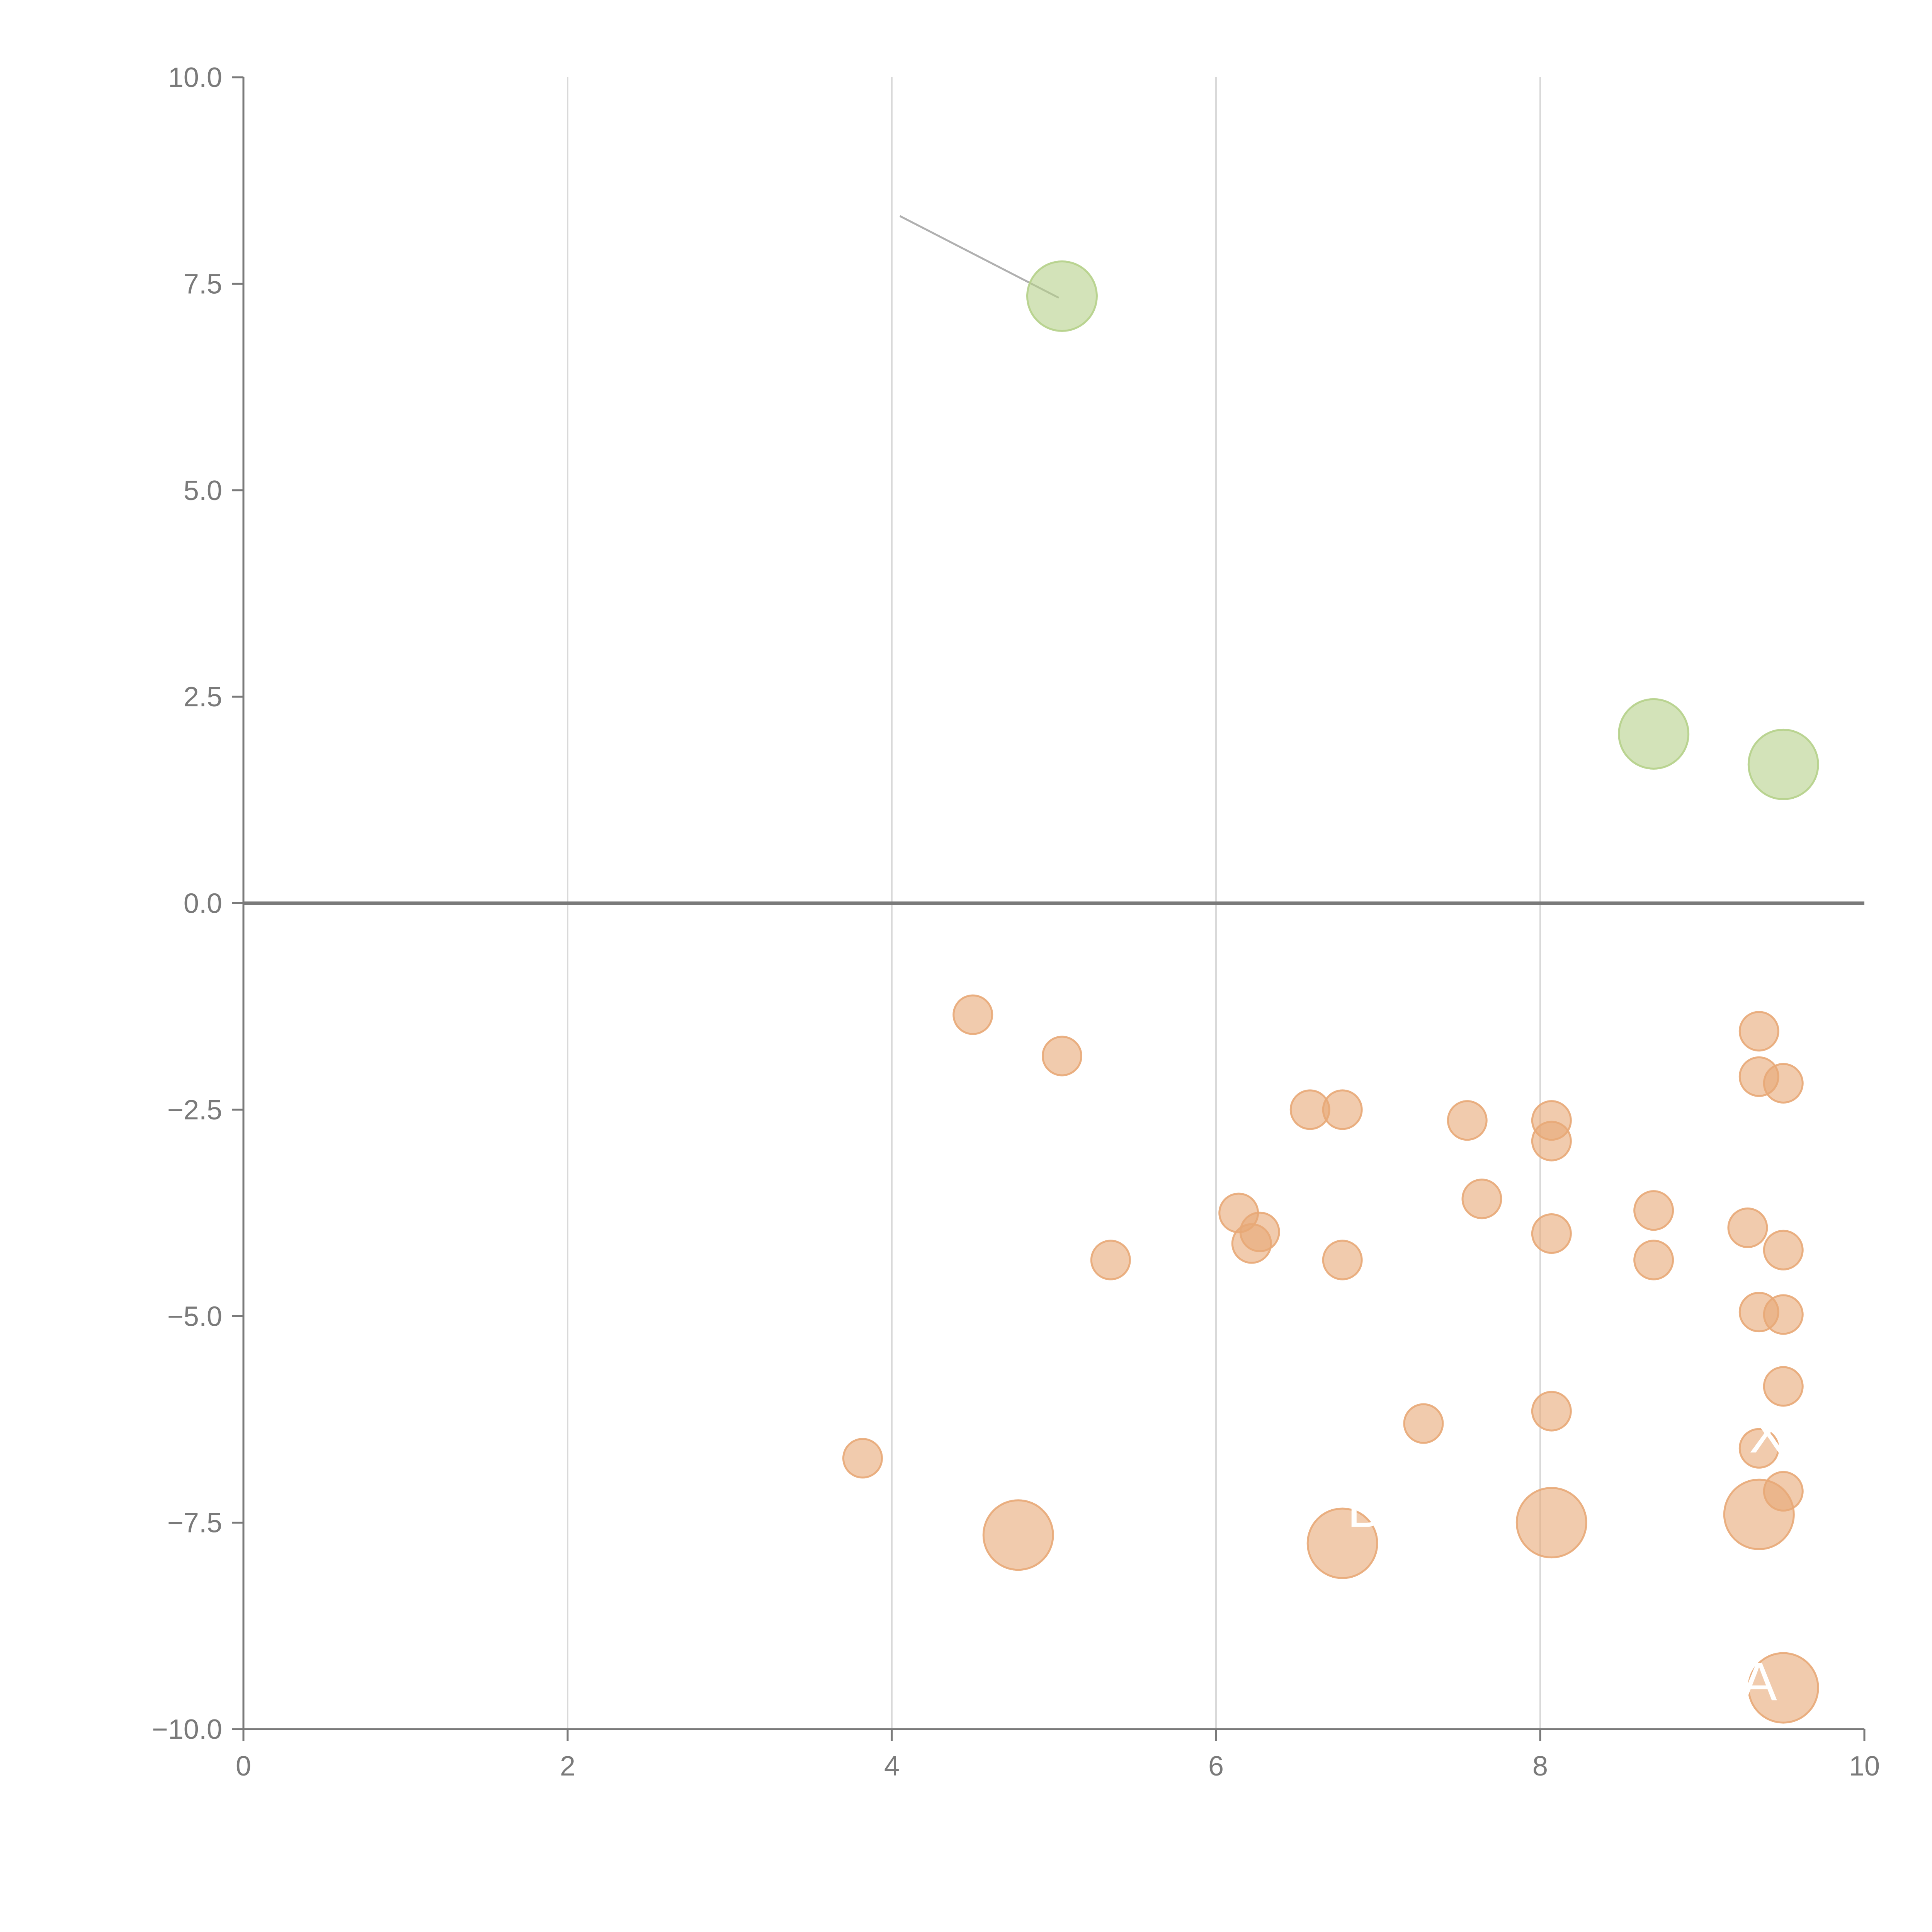 The width and height of the screenshot is (1932, 1932). I want to click on x-tick-label: 4, so click(892, 1767).